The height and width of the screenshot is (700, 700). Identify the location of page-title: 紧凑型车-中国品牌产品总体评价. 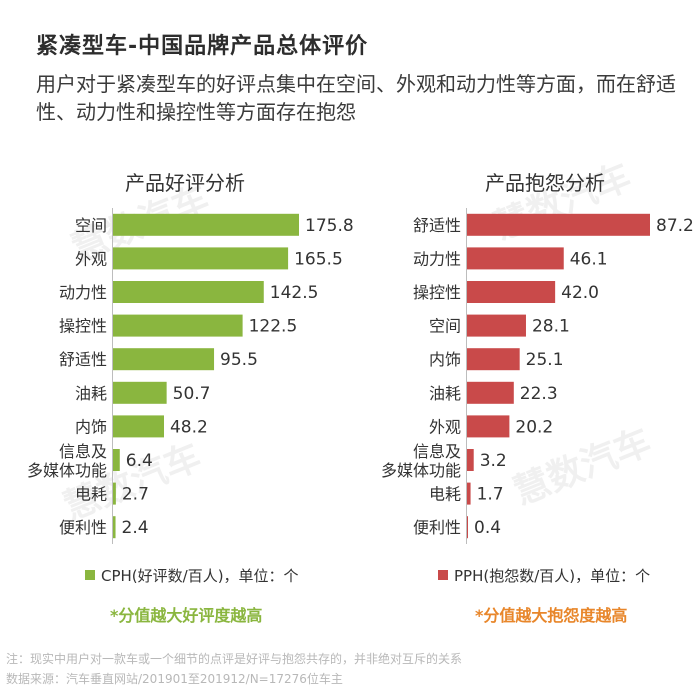
(202, 46).